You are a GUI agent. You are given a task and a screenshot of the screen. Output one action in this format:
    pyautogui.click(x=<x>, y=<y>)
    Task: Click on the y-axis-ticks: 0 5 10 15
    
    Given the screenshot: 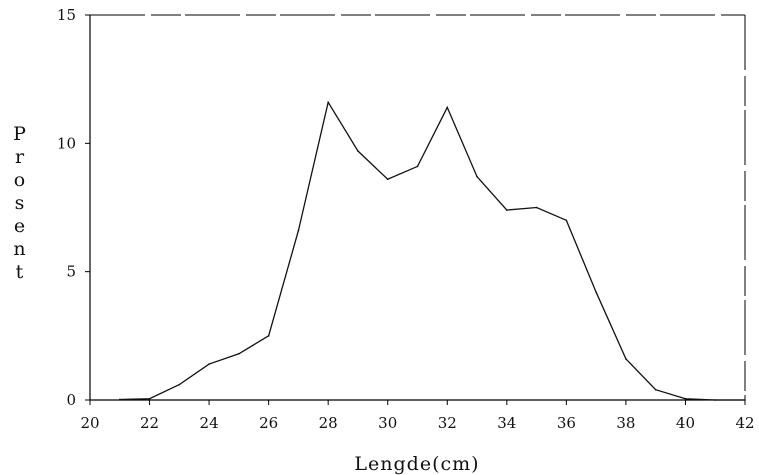 What is the action you would take?
    pyautogui.click(x=73, y=207)
    